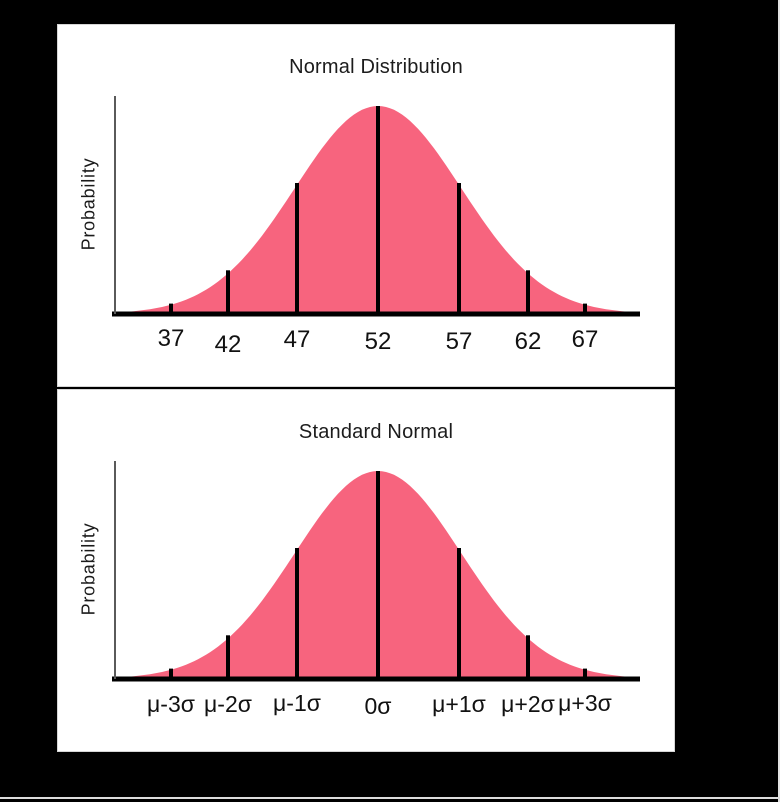  What do you see at coordinates (297, 703) in the screenshot?
I see `x-tick-label: μ-1σ` at bounding box center [297, 703].